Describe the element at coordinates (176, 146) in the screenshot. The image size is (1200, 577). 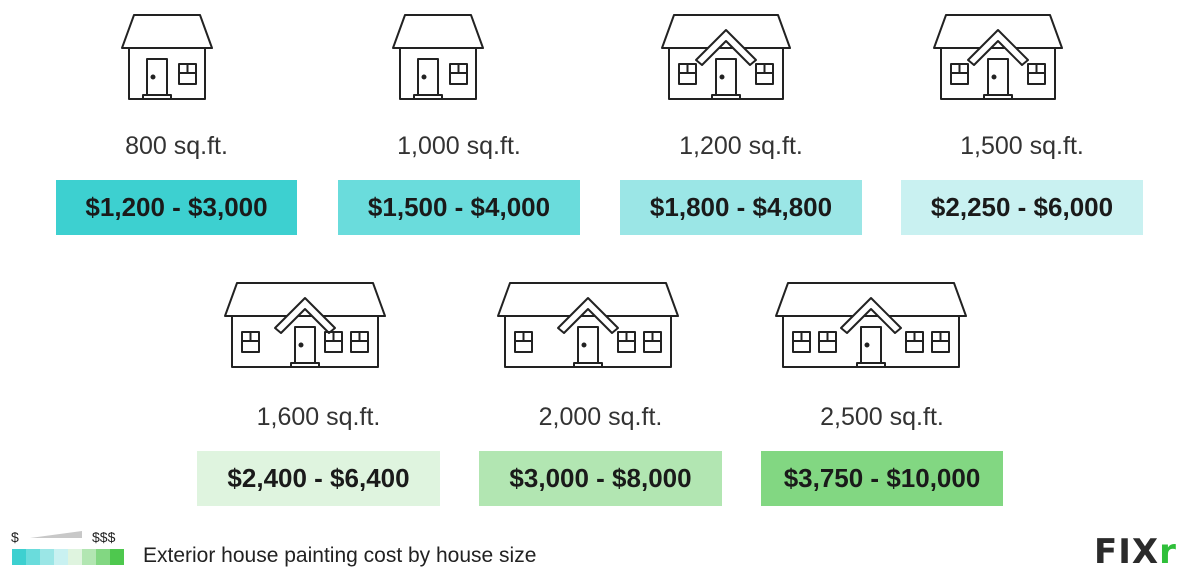
I see `house-size-label: 800 sq.ft.` at that location.